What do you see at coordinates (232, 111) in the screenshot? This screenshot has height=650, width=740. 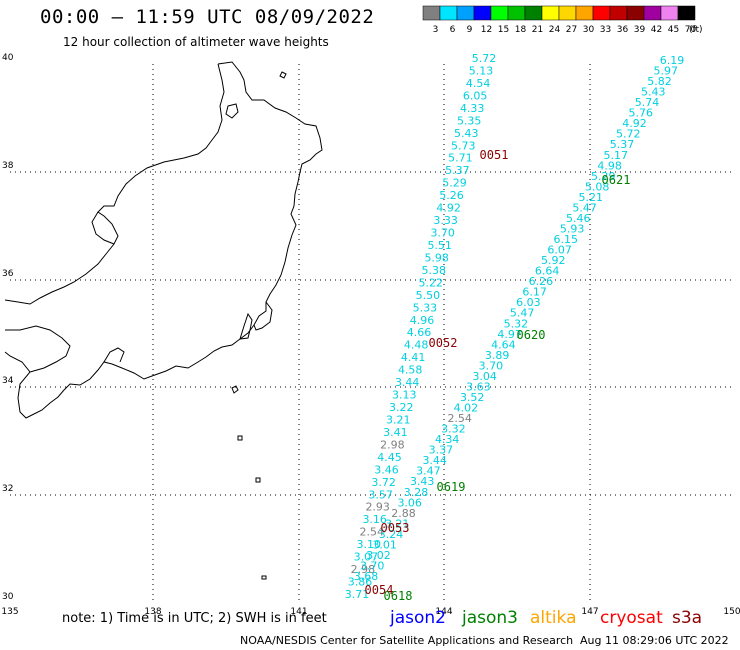 I see `sado-island` at bounding box center [232, 111].